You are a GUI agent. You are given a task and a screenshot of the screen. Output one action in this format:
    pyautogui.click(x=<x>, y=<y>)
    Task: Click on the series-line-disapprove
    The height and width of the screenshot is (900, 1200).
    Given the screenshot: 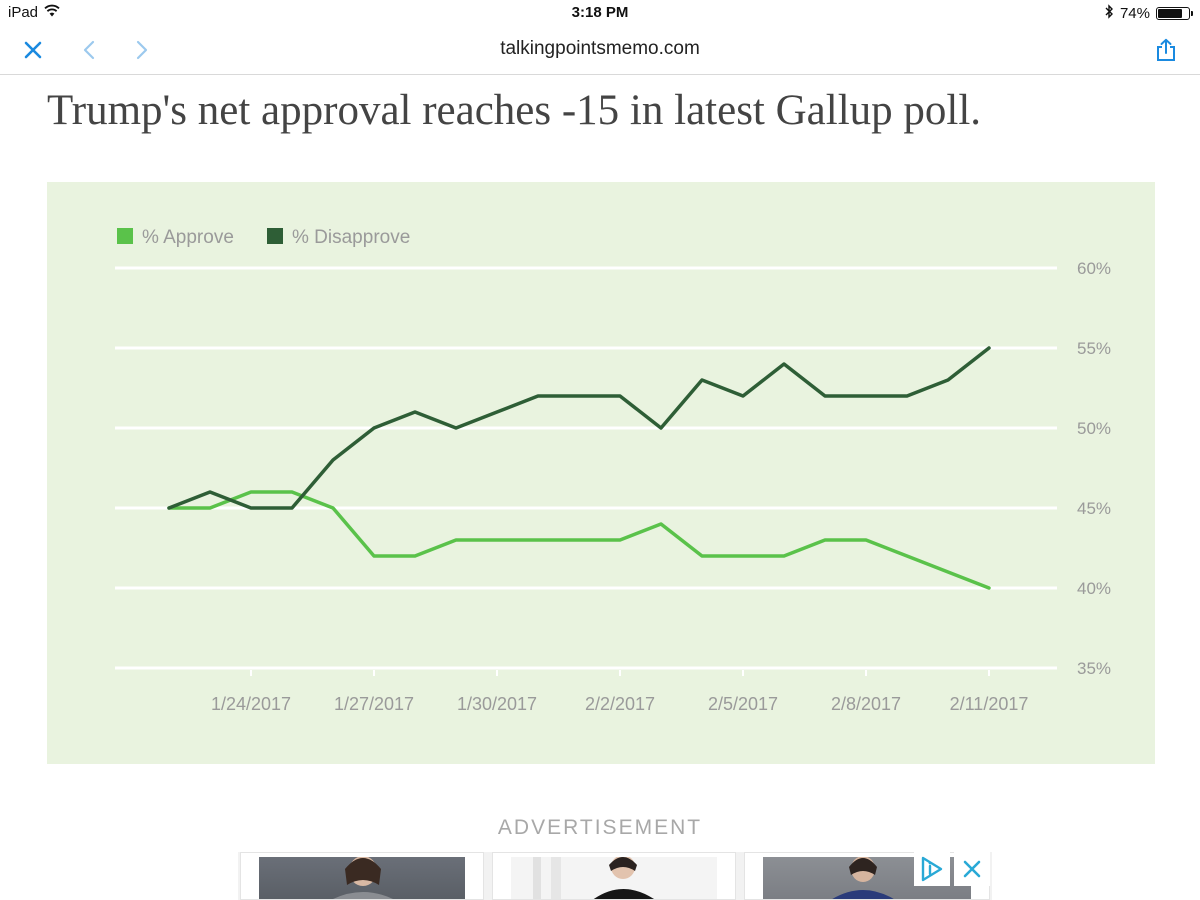 What is the action you would take?
    pyautogui.click(x=579, y=428)
    